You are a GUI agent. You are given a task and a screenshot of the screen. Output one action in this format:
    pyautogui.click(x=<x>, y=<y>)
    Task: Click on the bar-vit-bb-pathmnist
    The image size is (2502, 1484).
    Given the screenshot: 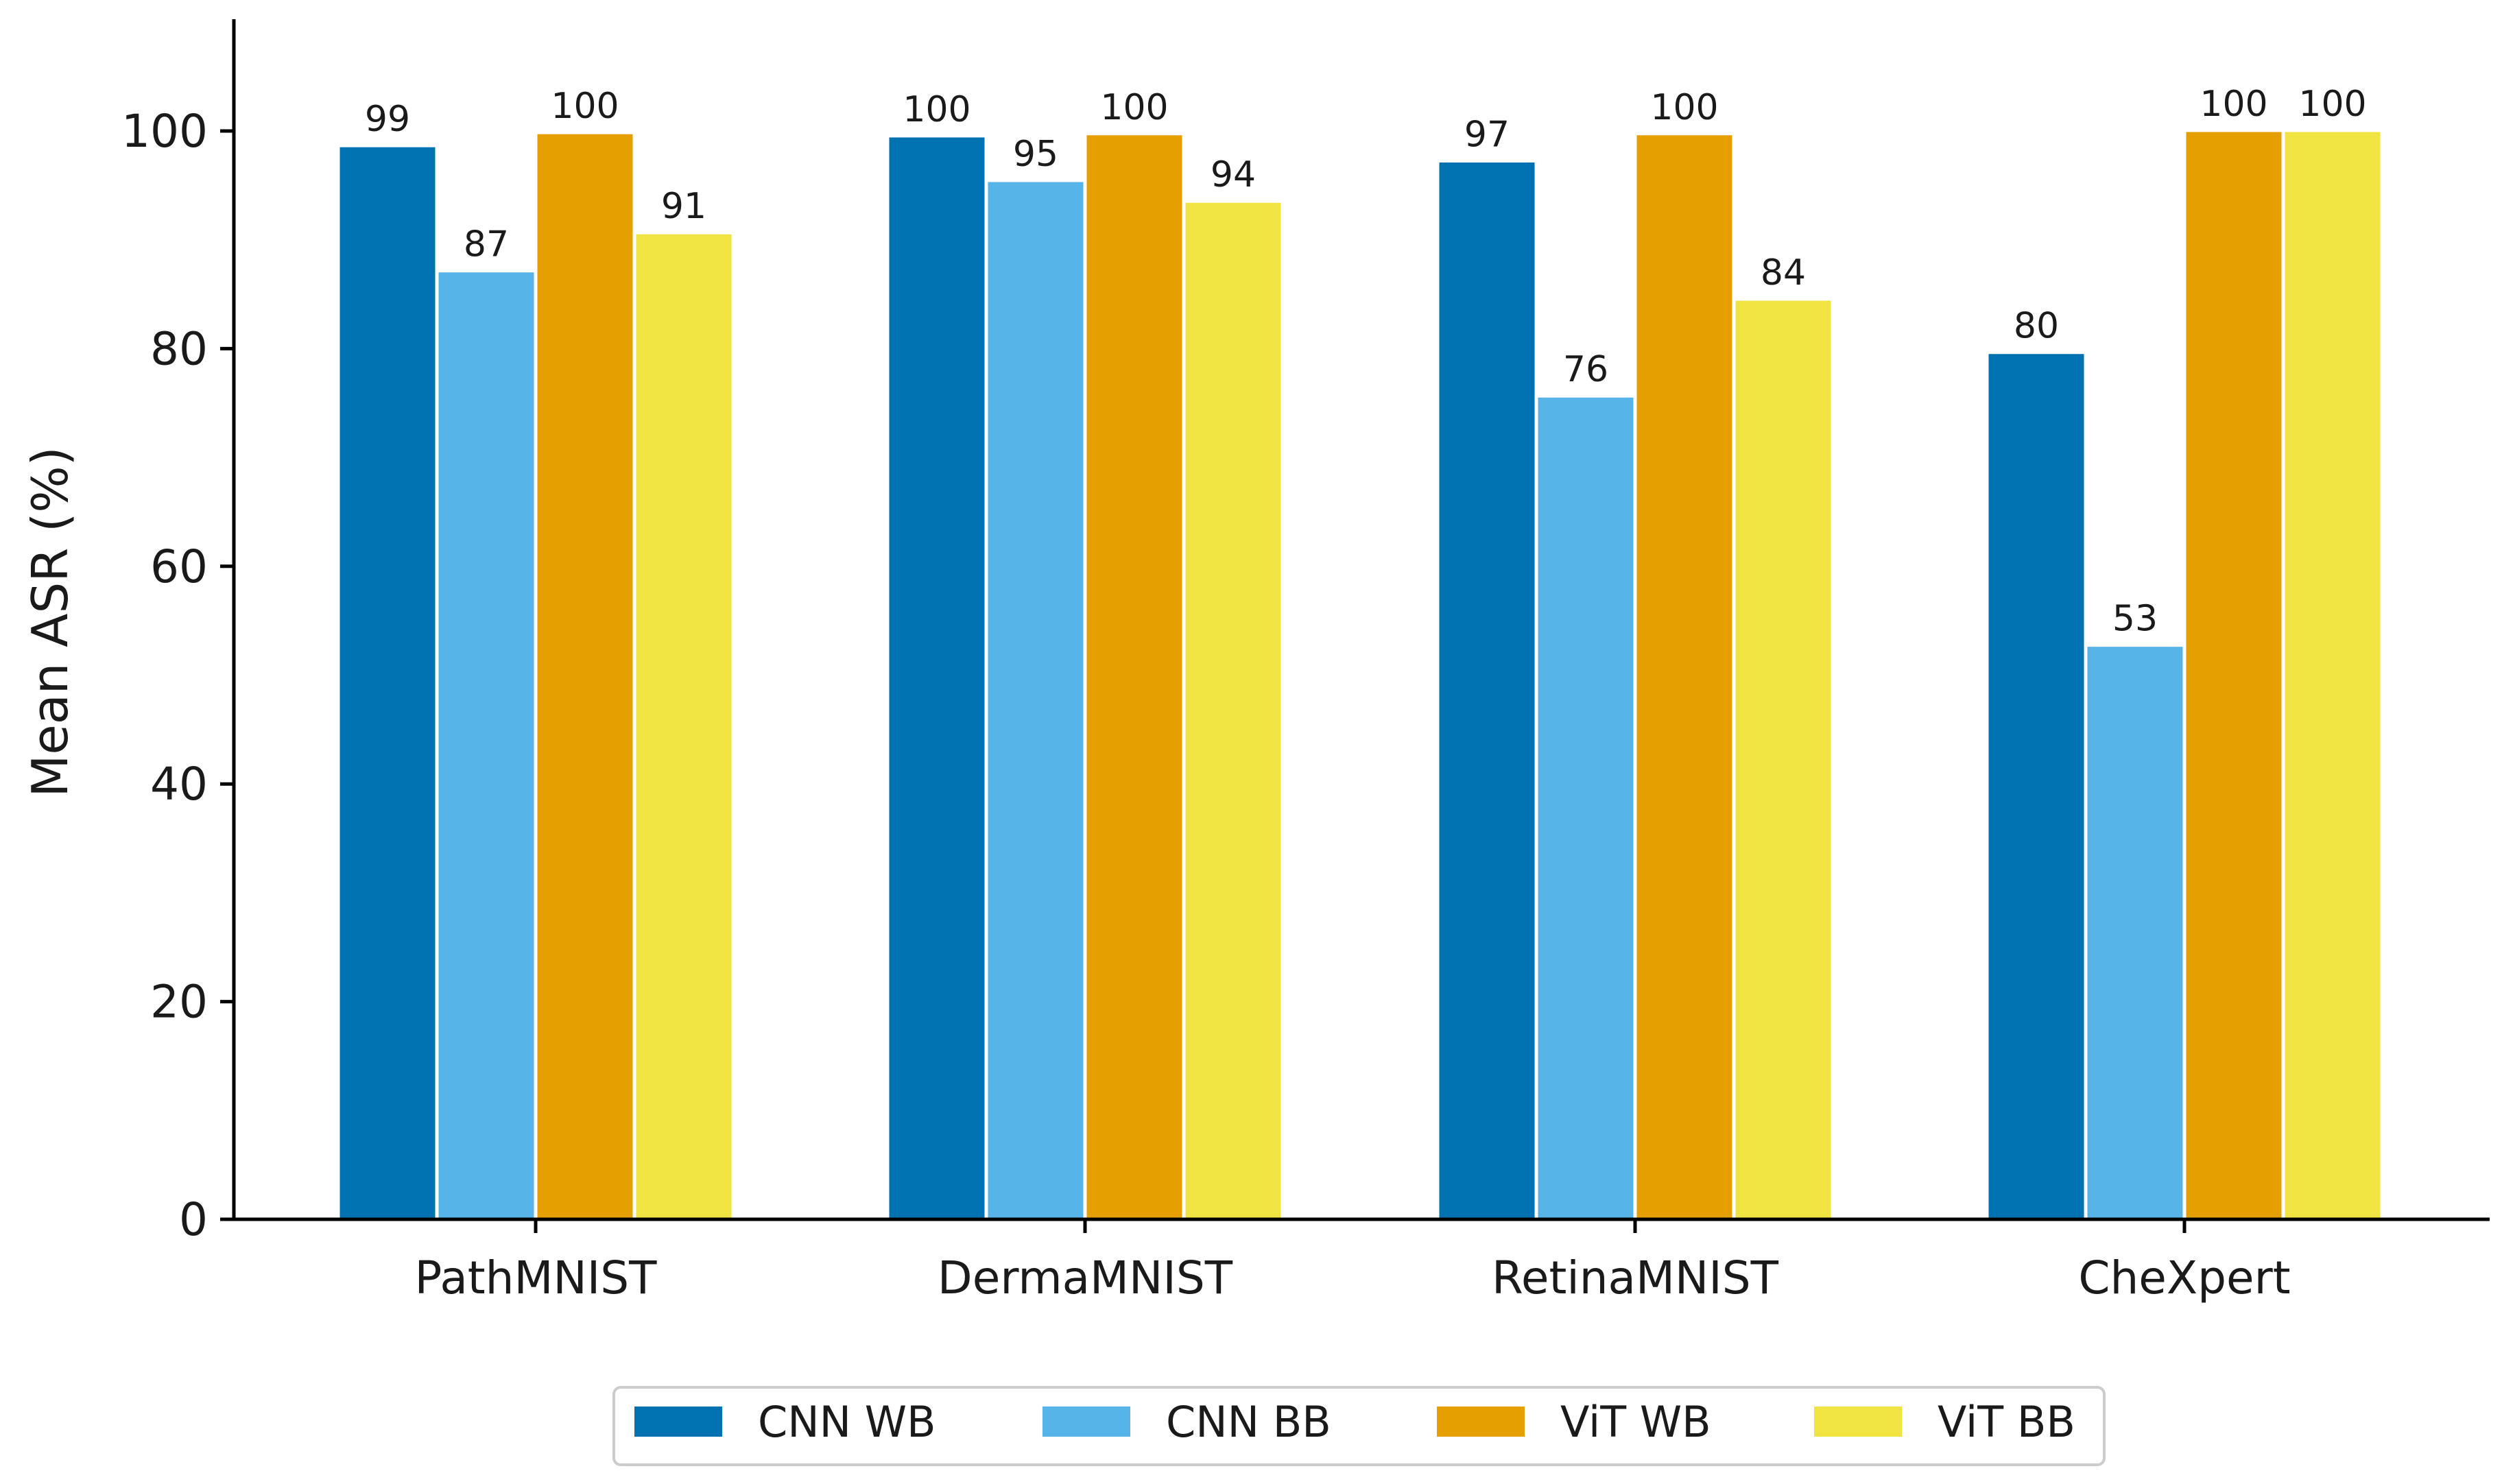 What is the action you would take?
    pyautogui.click(x=684, y=726)
    